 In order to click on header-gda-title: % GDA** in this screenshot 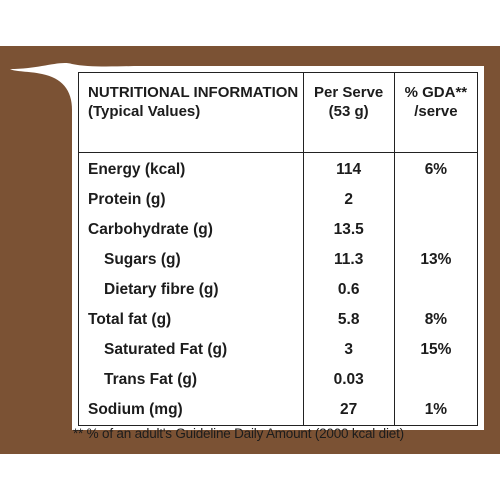, I will do `click(436, 92)`.